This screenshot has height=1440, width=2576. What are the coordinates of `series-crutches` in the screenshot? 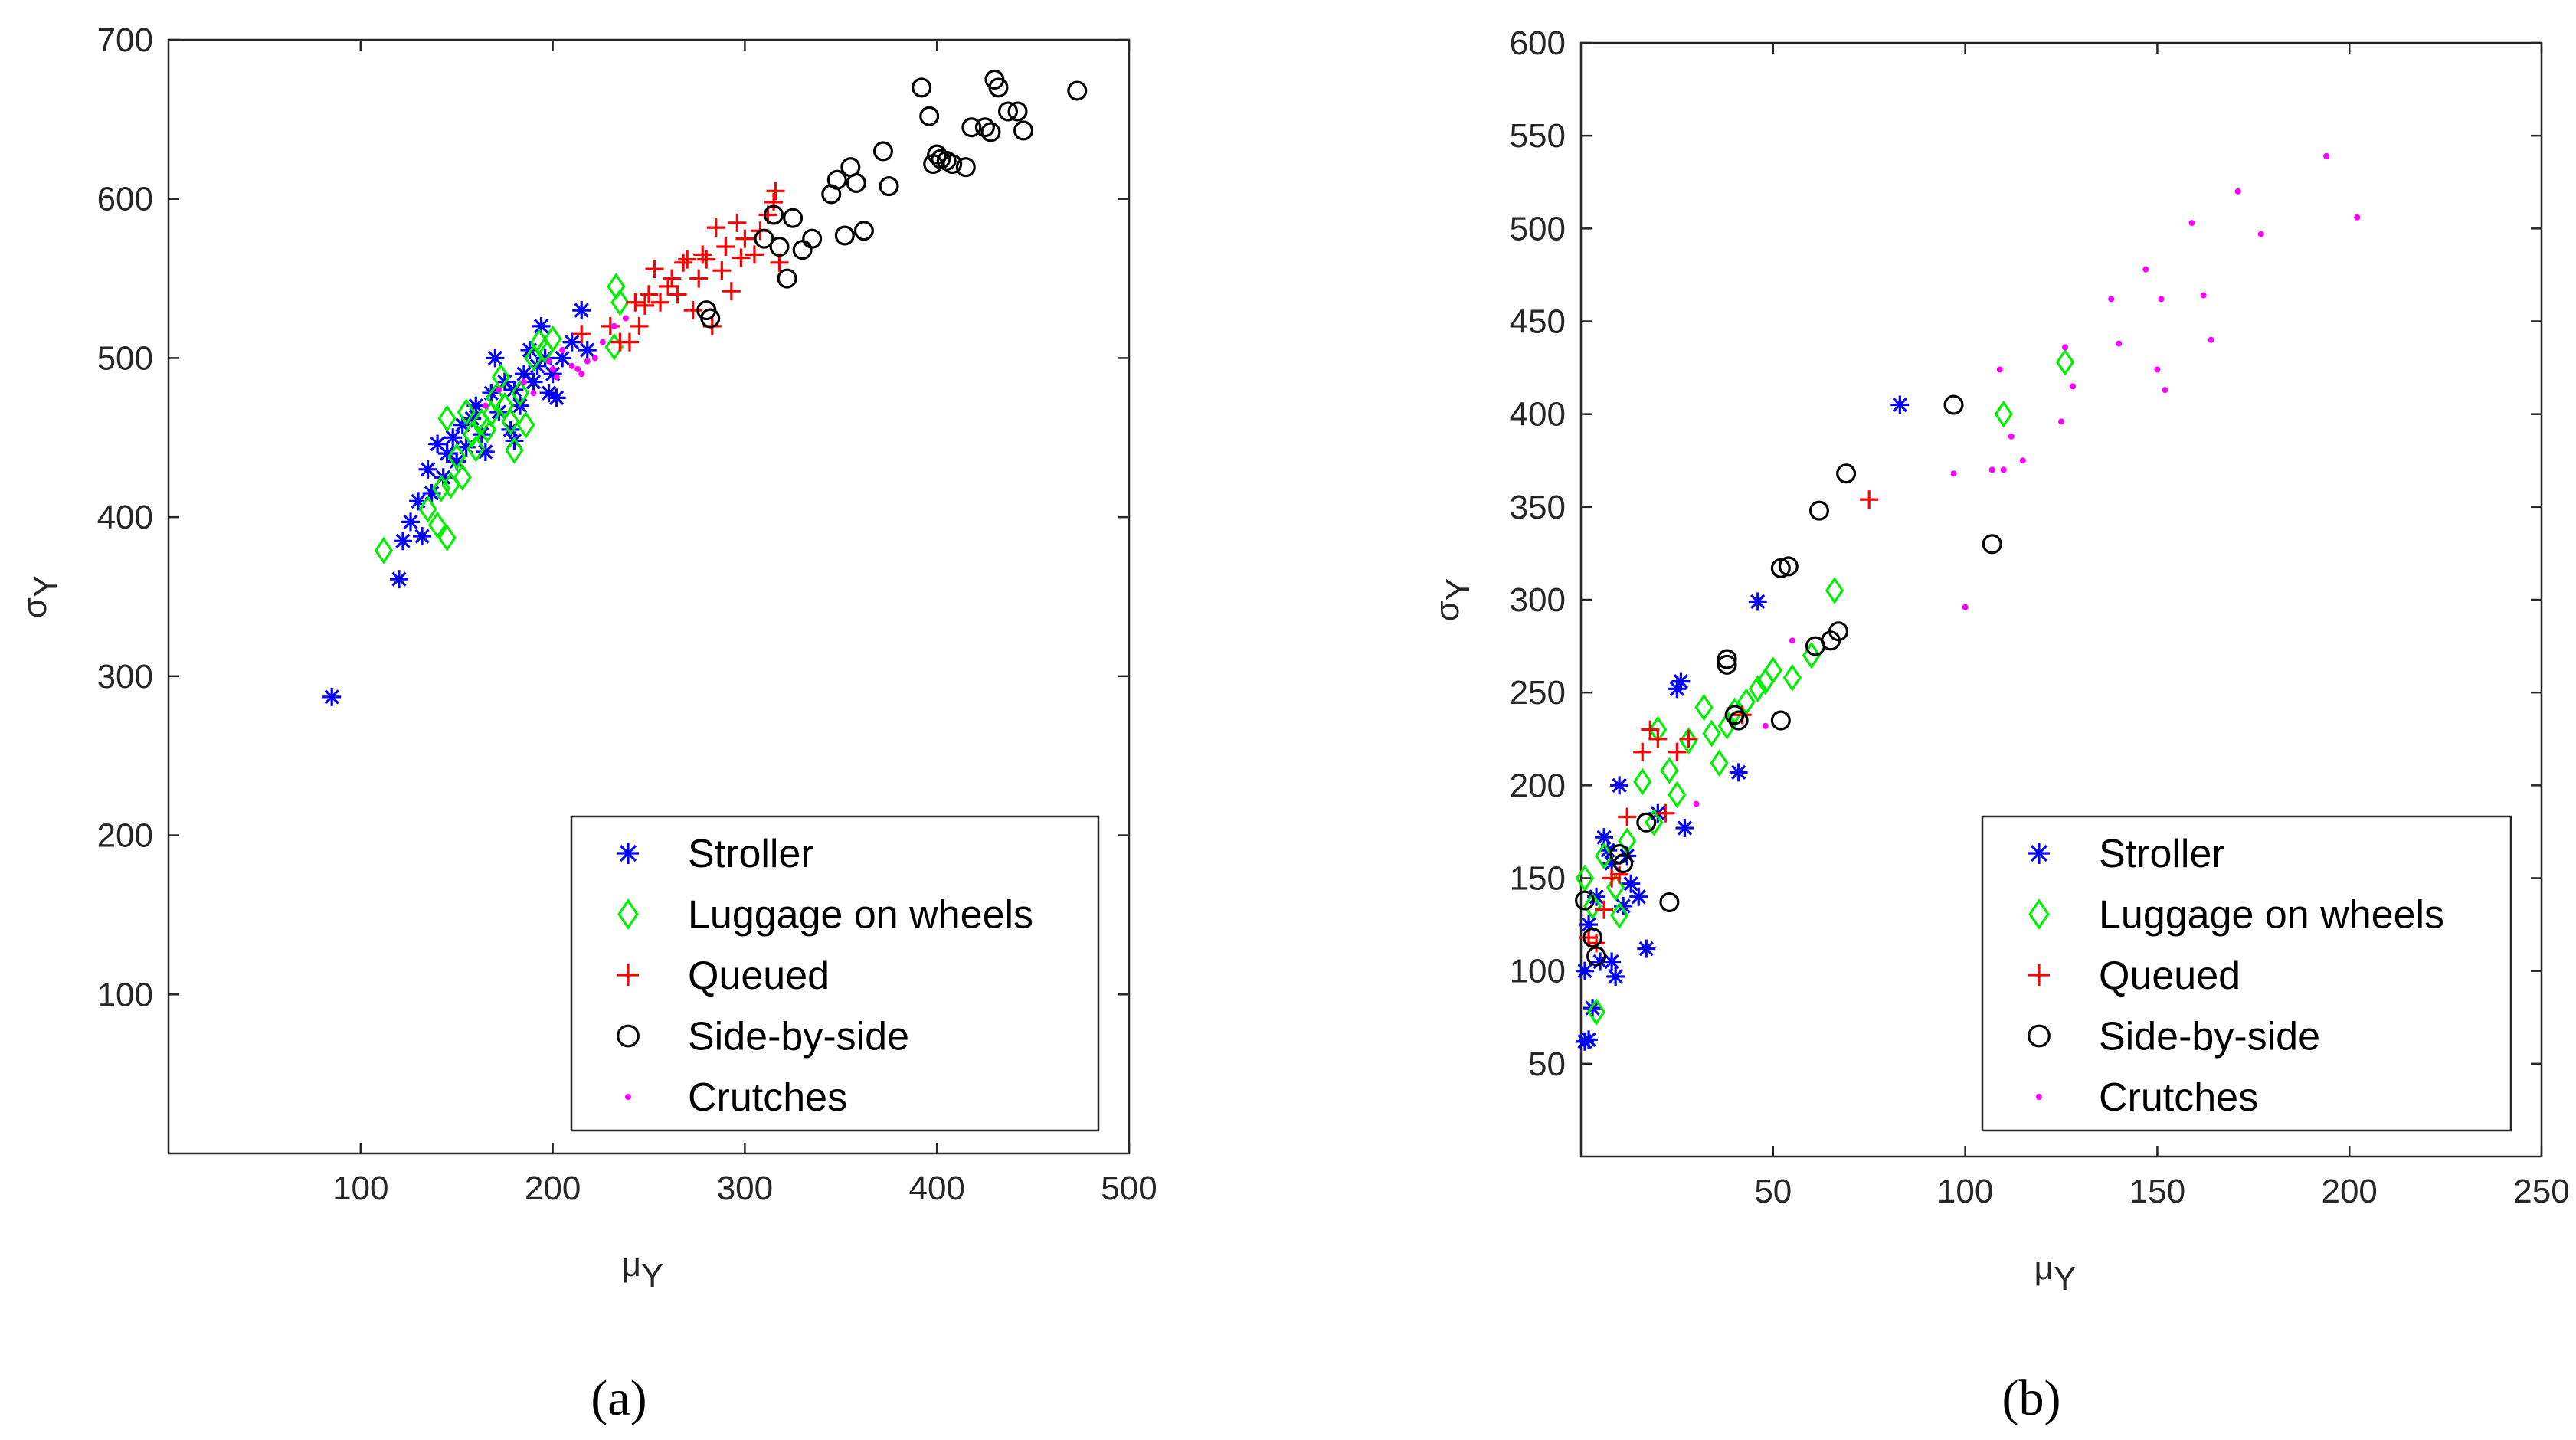 It's located at (555, 362).